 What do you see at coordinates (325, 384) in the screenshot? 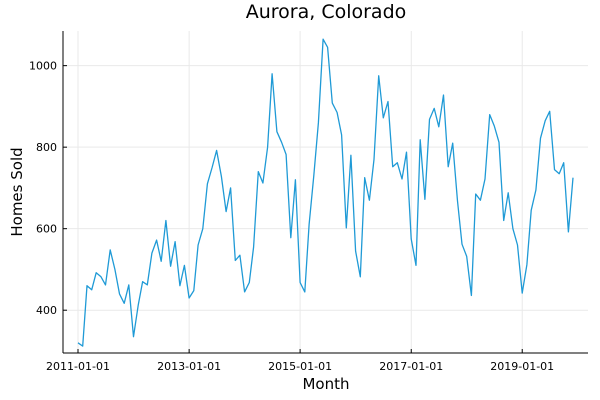
I see `x-axis-label: Month` at bounding box center [325, 384].